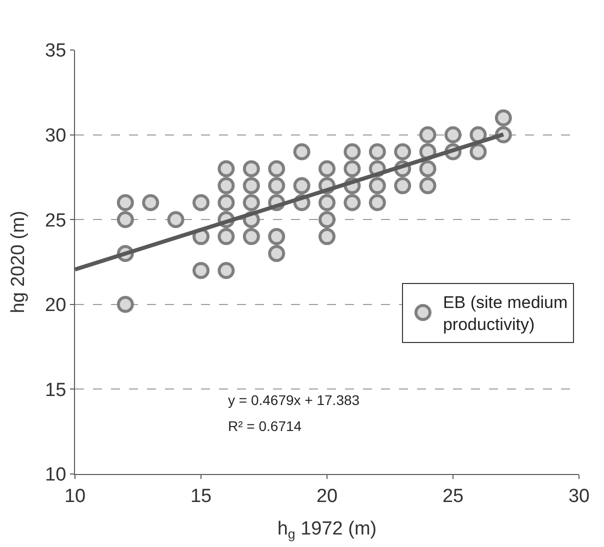 This screenshot has width=604, height=547. Describe the element at coordinates (453, 496) in the screenshot. I see `x-tick-label: 25` at that location.